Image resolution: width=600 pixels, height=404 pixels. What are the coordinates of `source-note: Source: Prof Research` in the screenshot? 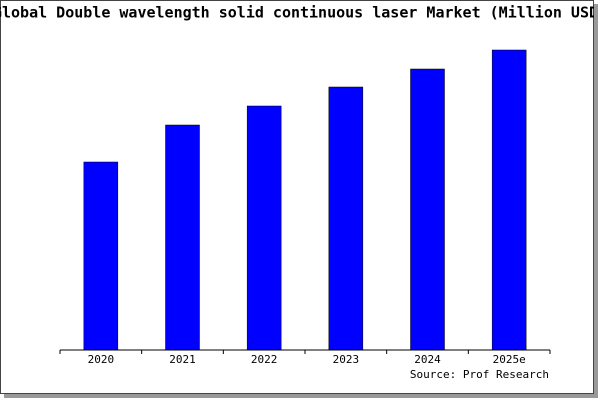 It's located at (479, 374).